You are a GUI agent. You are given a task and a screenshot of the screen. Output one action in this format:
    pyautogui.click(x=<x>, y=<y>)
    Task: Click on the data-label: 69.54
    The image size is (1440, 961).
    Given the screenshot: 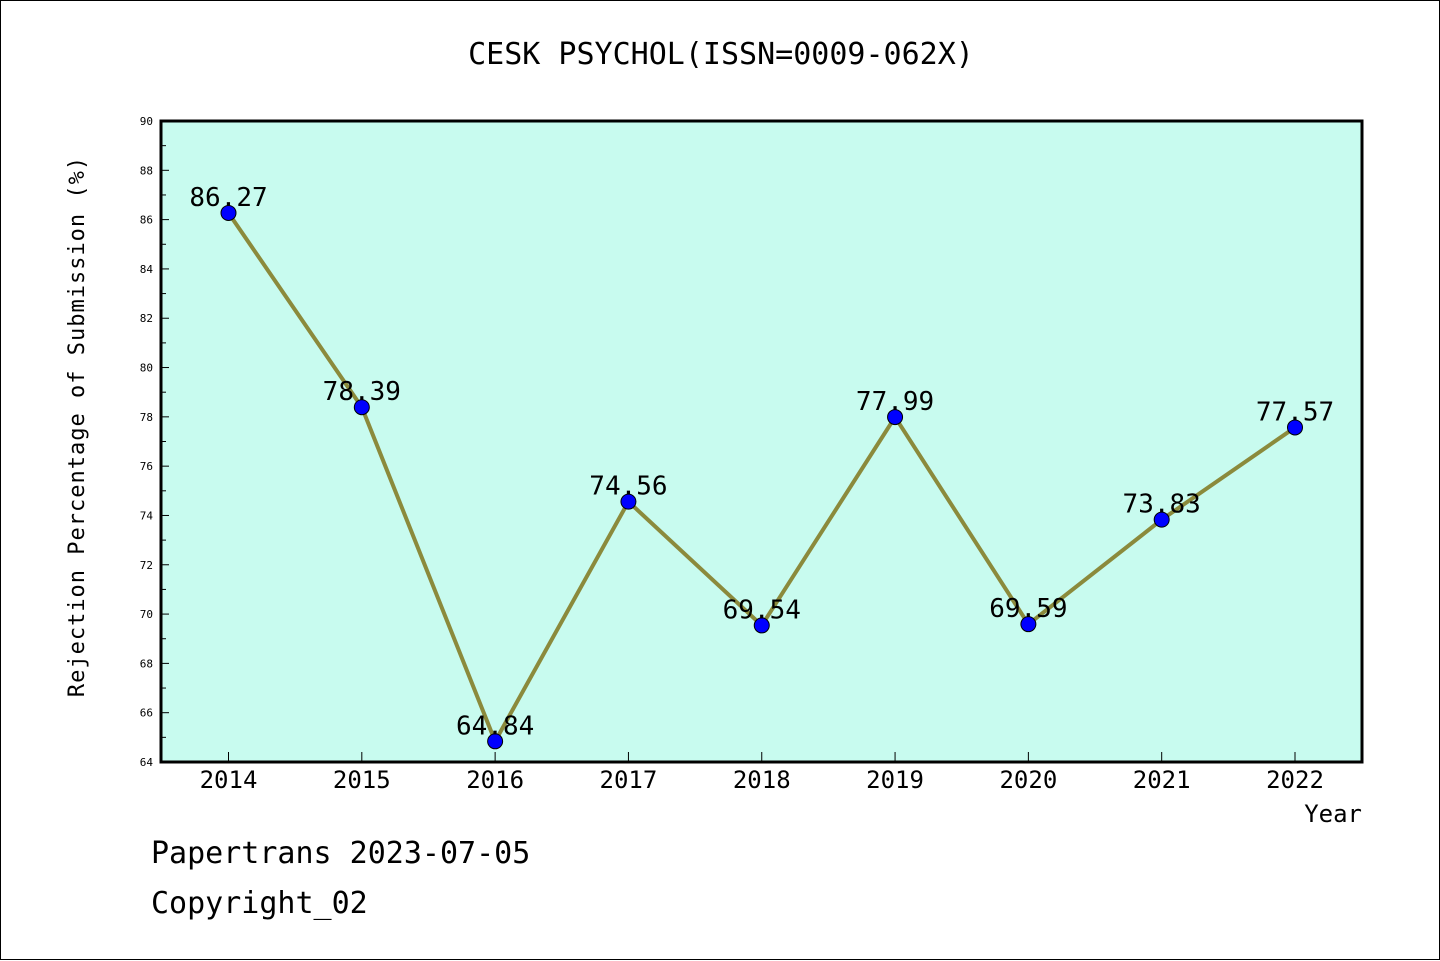 What is the action you would take?
    pyautogui.click(x=762, y=610)
    